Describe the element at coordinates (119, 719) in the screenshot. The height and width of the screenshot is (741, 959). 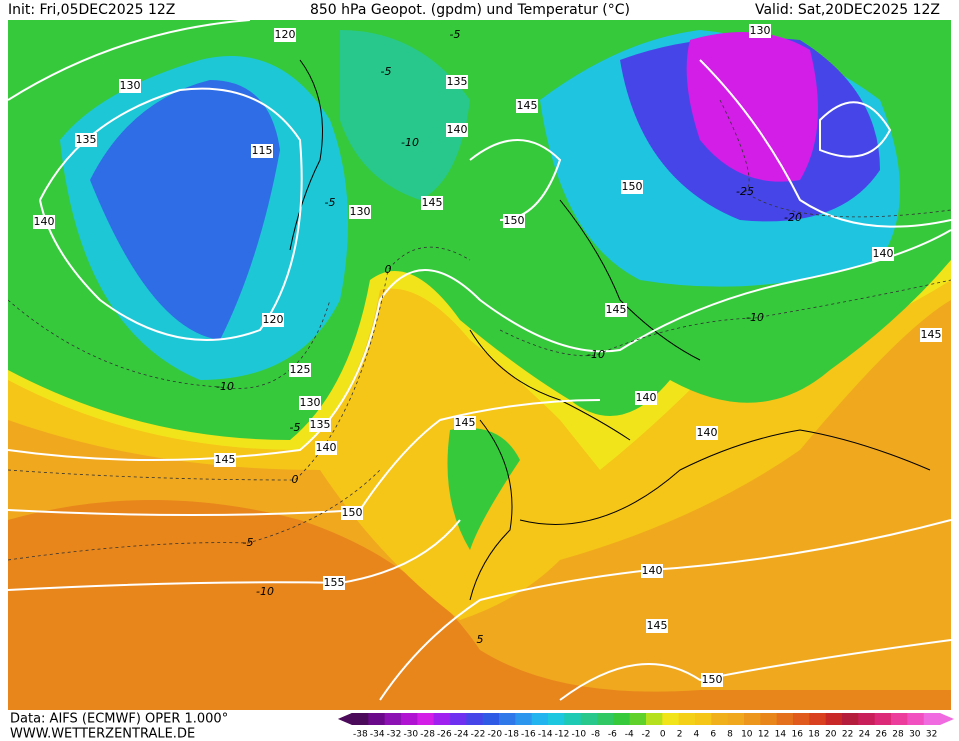
I see `data-source: Data: AIFS (ECMWF) OPER 1.000°` at that location.